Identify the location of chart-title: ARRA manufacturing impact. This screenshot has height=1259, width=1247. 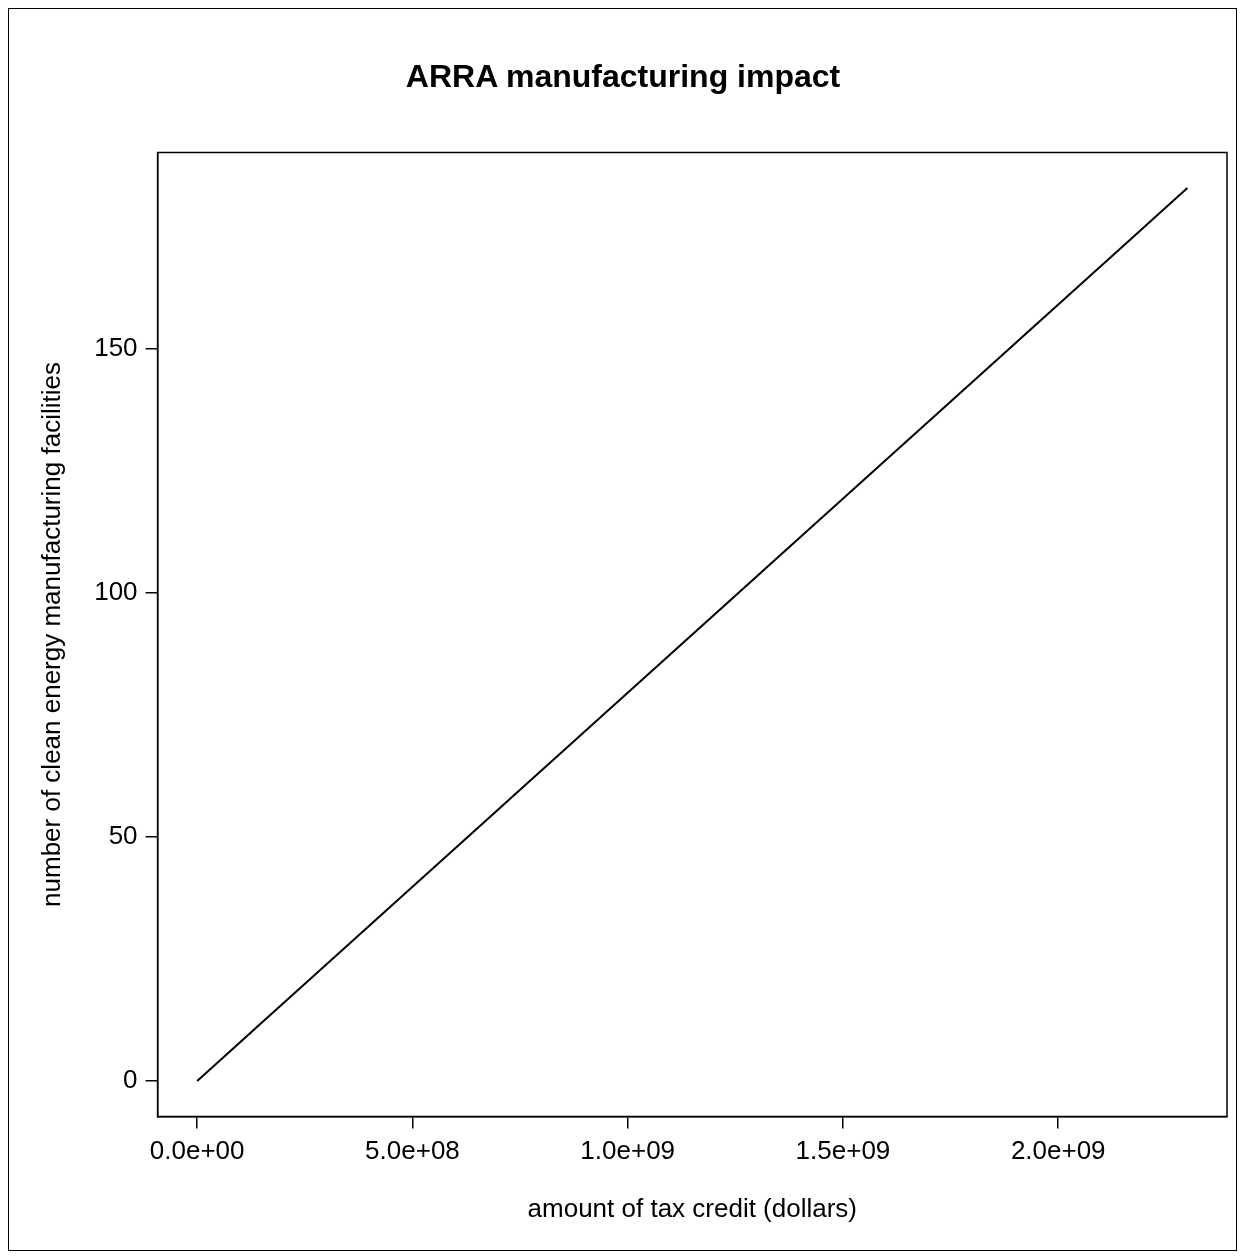
(623, 76).